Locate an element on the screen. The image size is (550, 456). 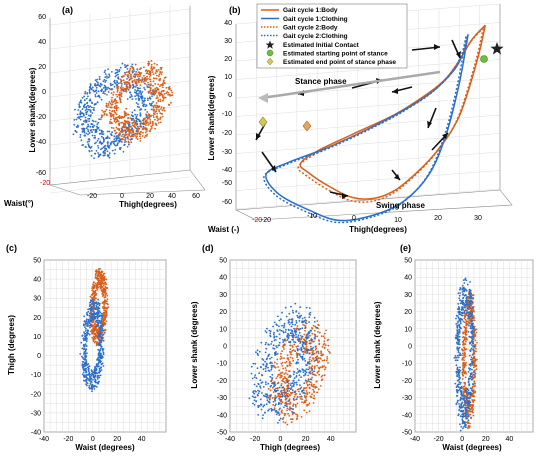
y-tick-label: 10 is located at coordinates (37, 337).